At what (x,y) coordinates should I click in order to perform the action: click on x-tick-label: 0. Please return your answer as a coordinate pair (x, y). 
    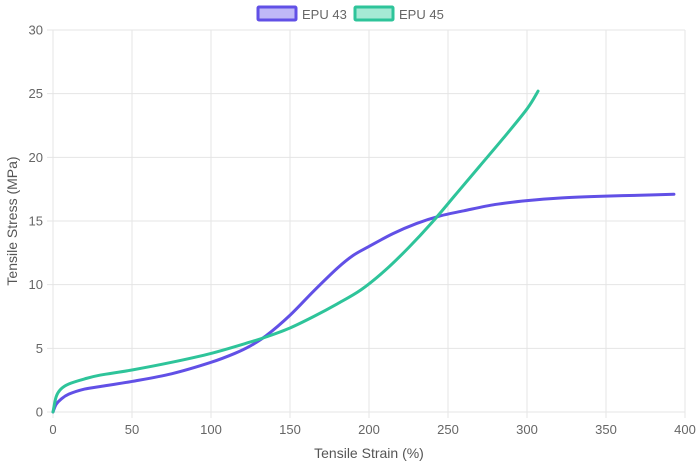
    Looking at the image, I should click on (52, 429).